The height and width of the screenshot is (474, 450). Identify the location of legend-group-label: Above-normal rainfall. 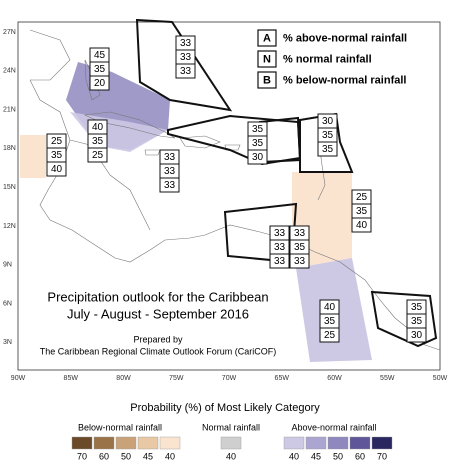
(333, 427).